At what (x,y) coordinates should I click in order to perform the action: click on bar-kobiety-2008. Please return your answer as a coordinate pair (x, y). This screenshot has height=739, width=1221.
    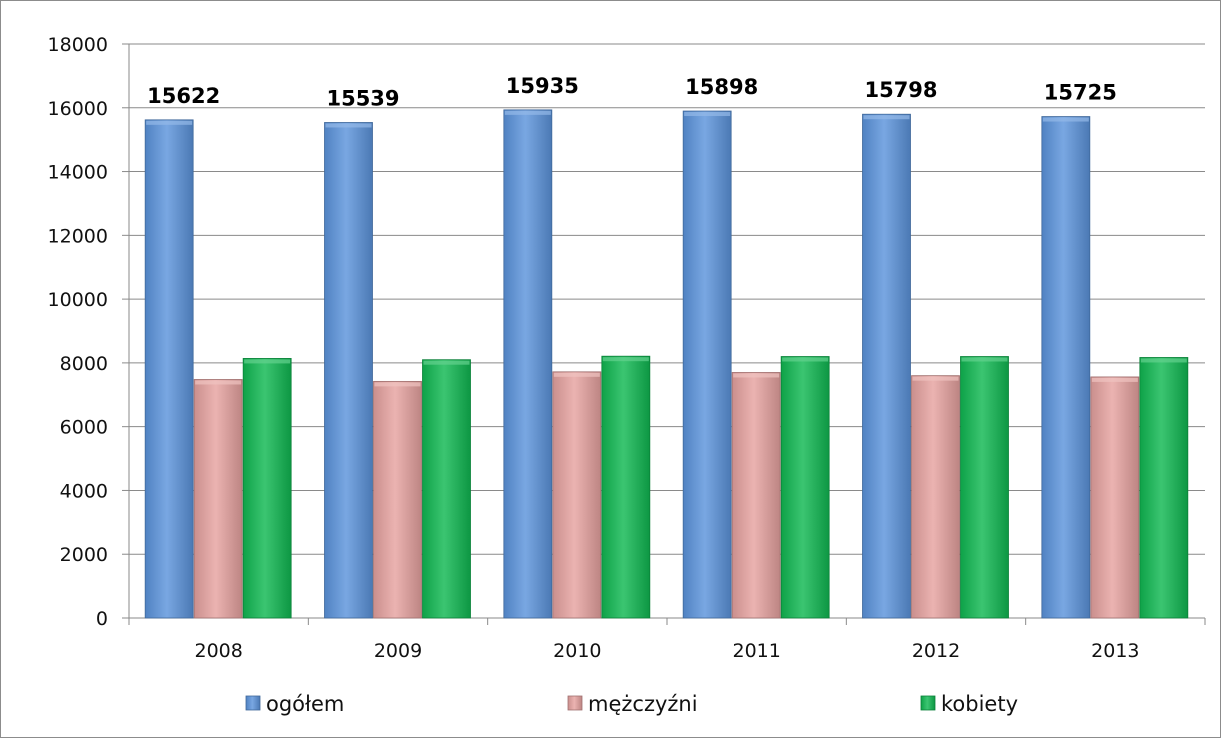
    Looking at the image, I should click on (267, 488).